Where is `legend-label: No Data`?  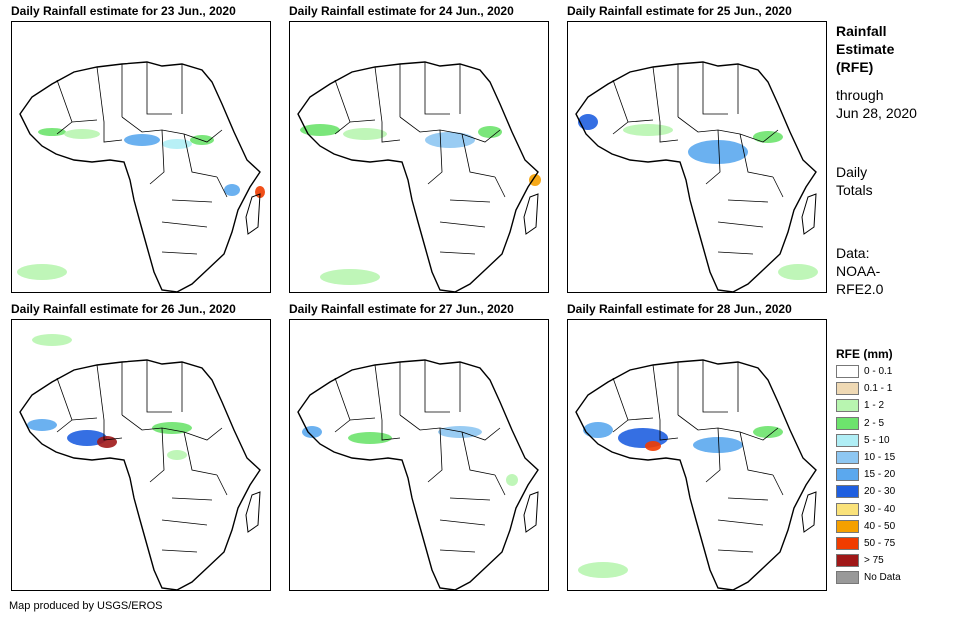
legend-label: No Data is located at coordinates (882, 578).